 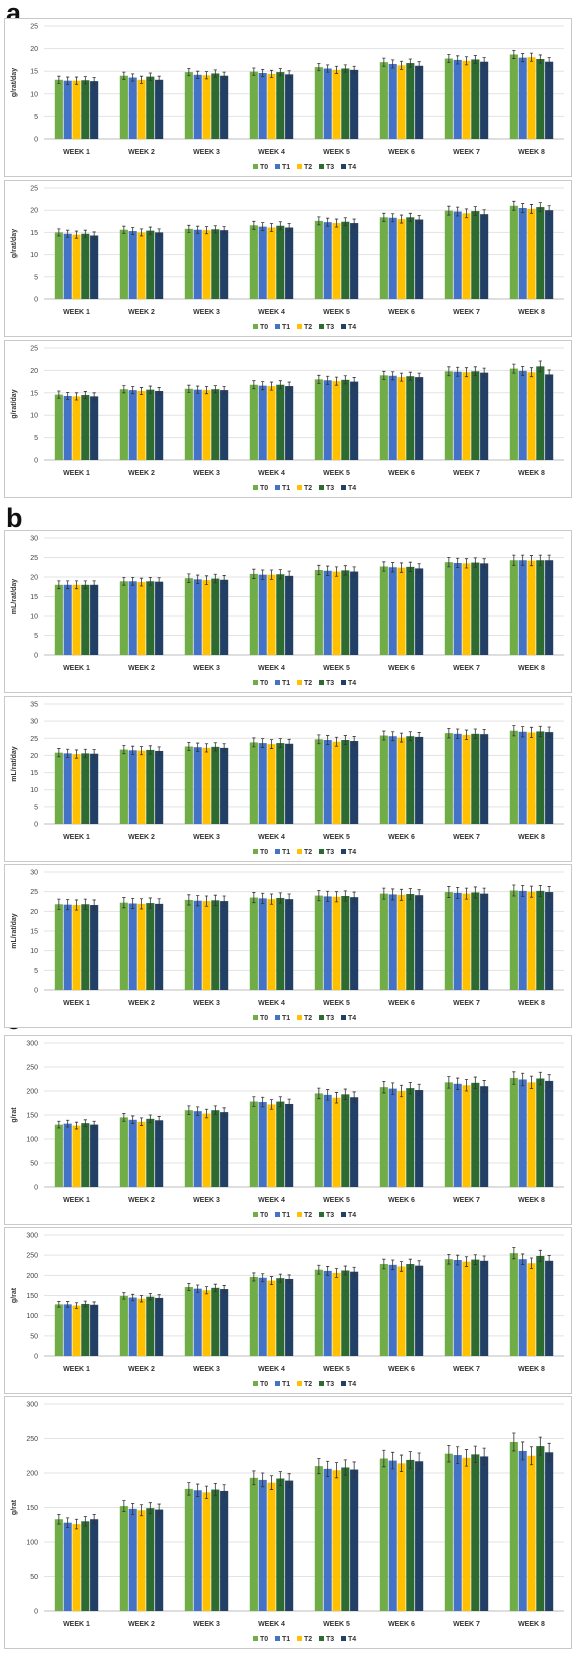 What do you see at coordinates (34, 94) in the screenshot?
I see `y-tick-label: 10` at bounding box center [34, 94].